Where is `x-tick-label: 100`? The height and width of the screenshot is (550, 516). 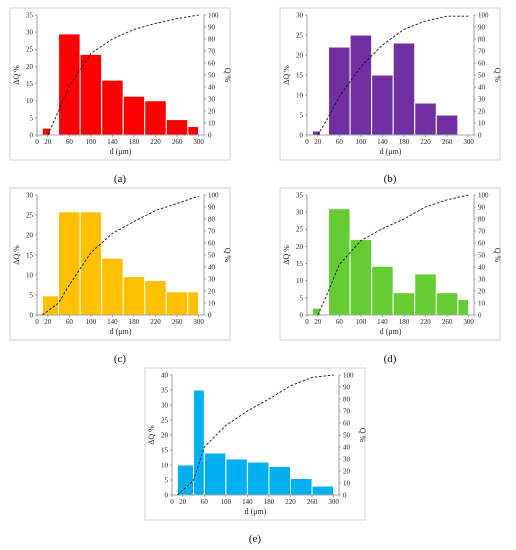
x-tick-label: 100 is located at coordinates (361, 142).